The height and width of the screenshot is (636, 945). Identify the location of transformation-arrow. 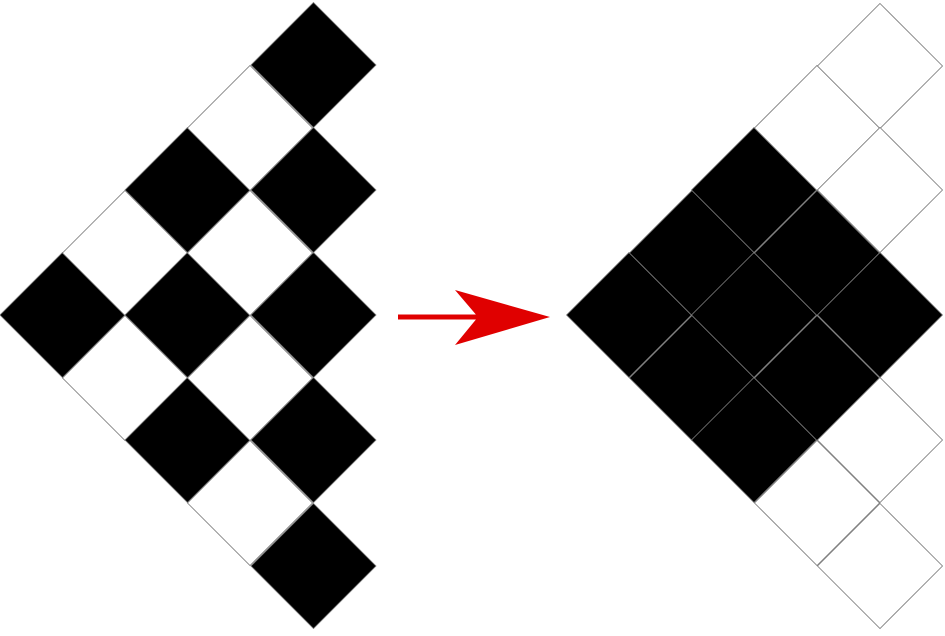
(474, 317).